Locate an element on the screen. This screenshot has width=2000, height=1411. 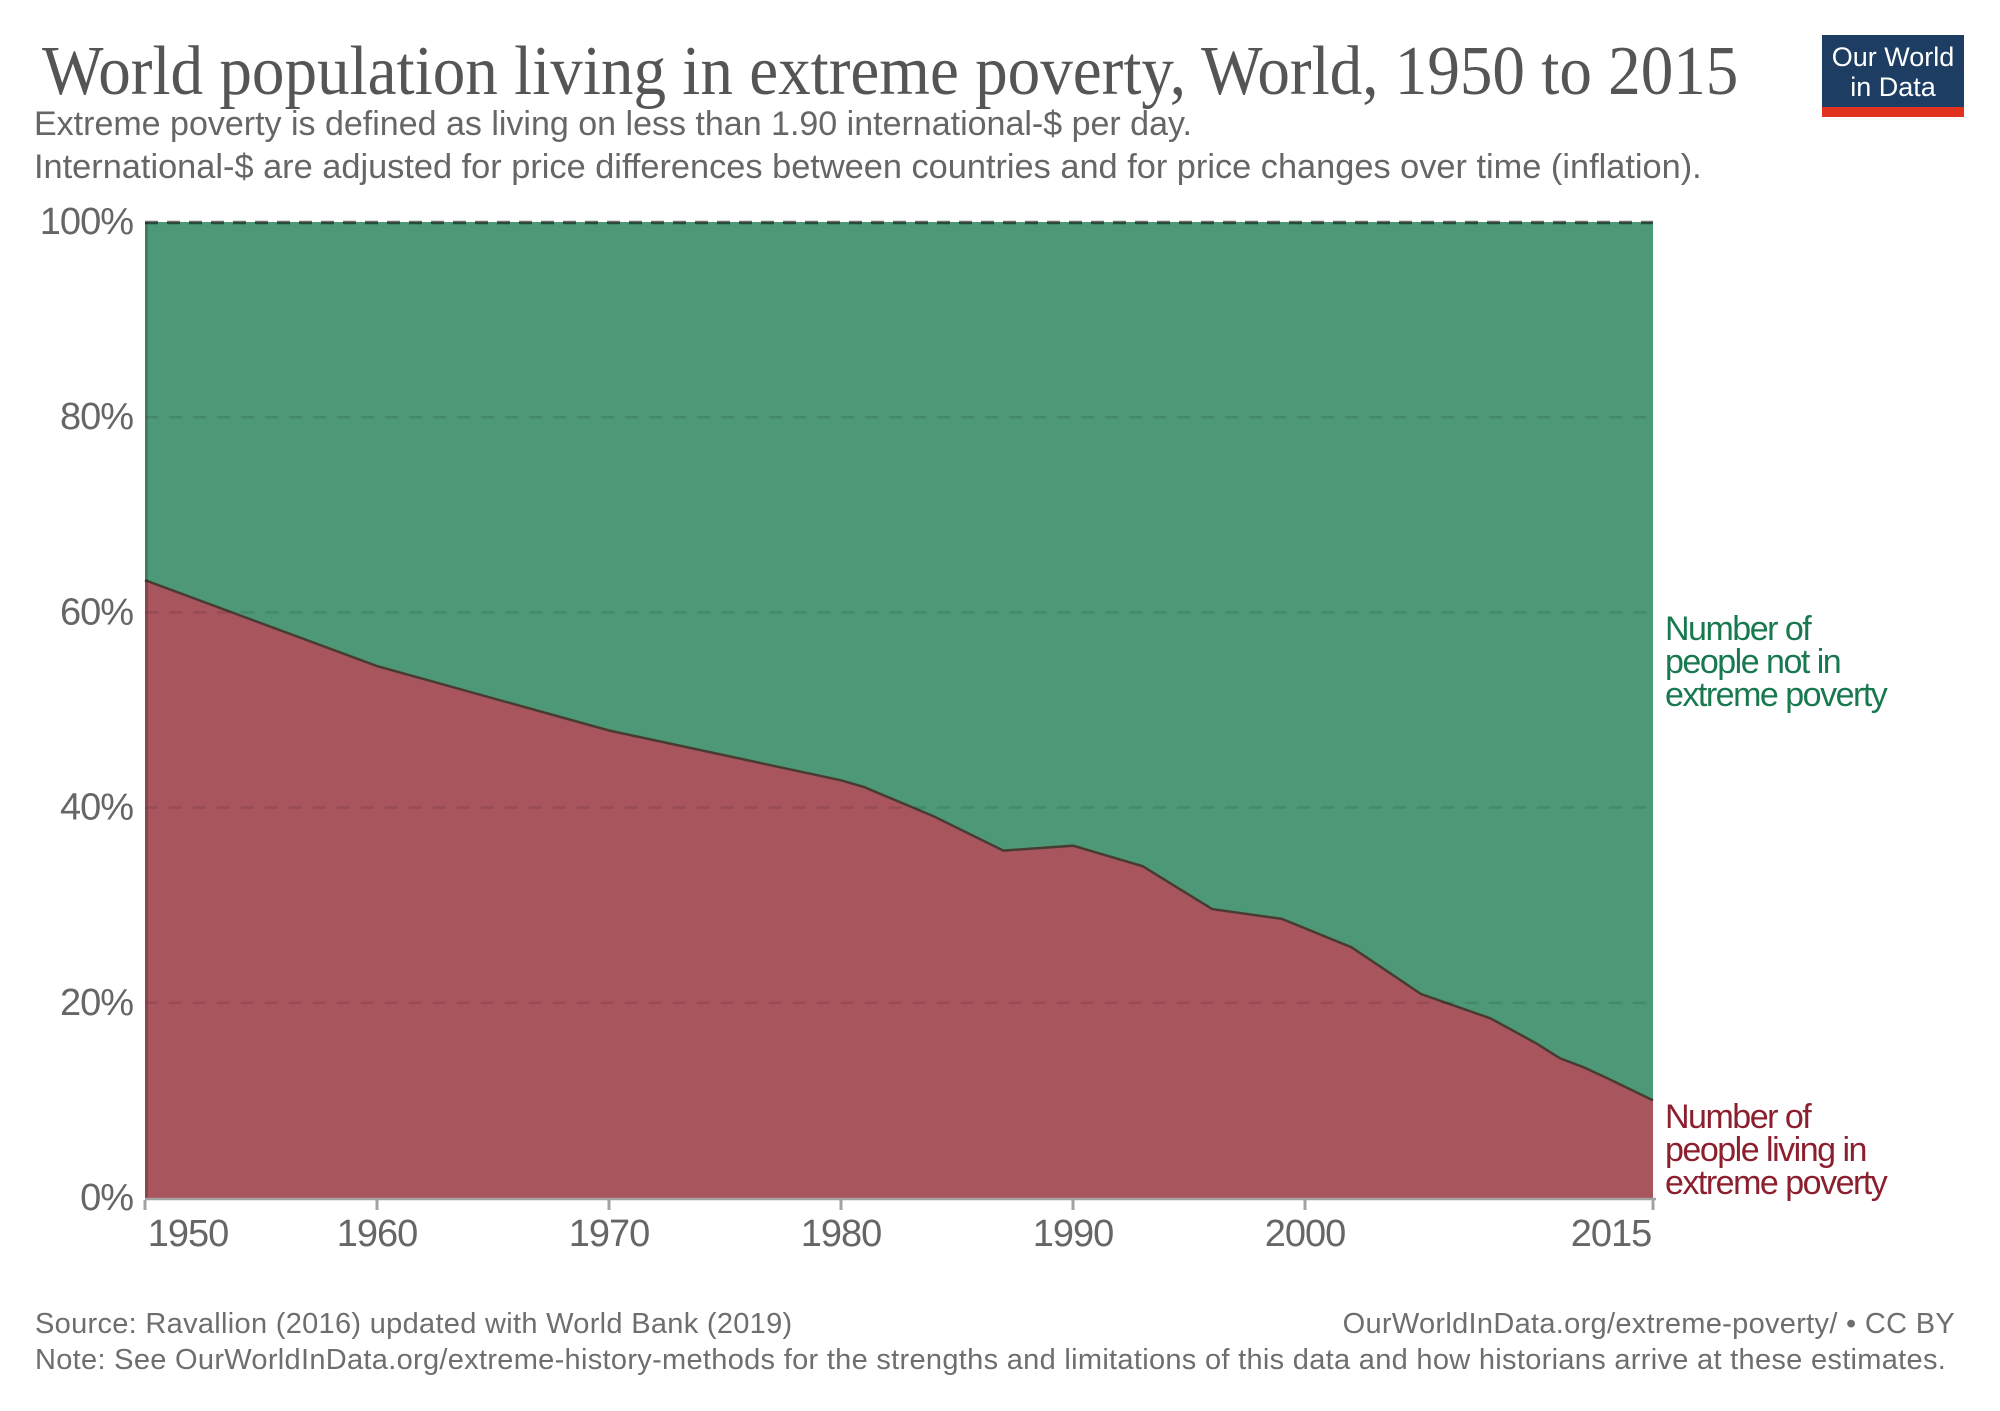
svg-text: 60% is located at coordinates (96, 613).